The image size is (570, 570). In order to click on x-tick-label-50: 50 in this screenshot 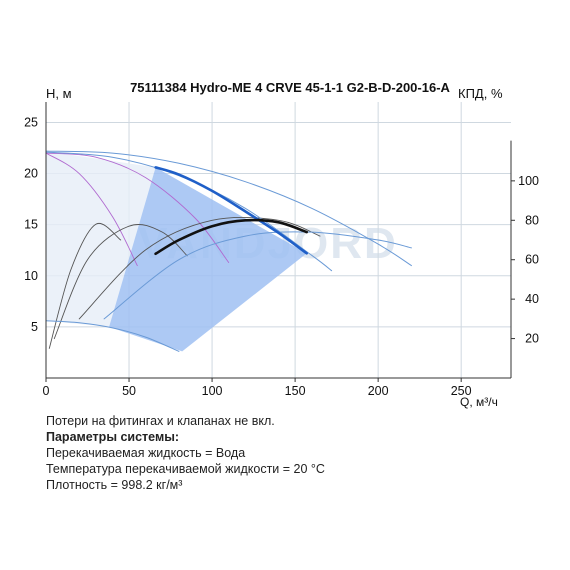, I will do `click(129, 391)`.